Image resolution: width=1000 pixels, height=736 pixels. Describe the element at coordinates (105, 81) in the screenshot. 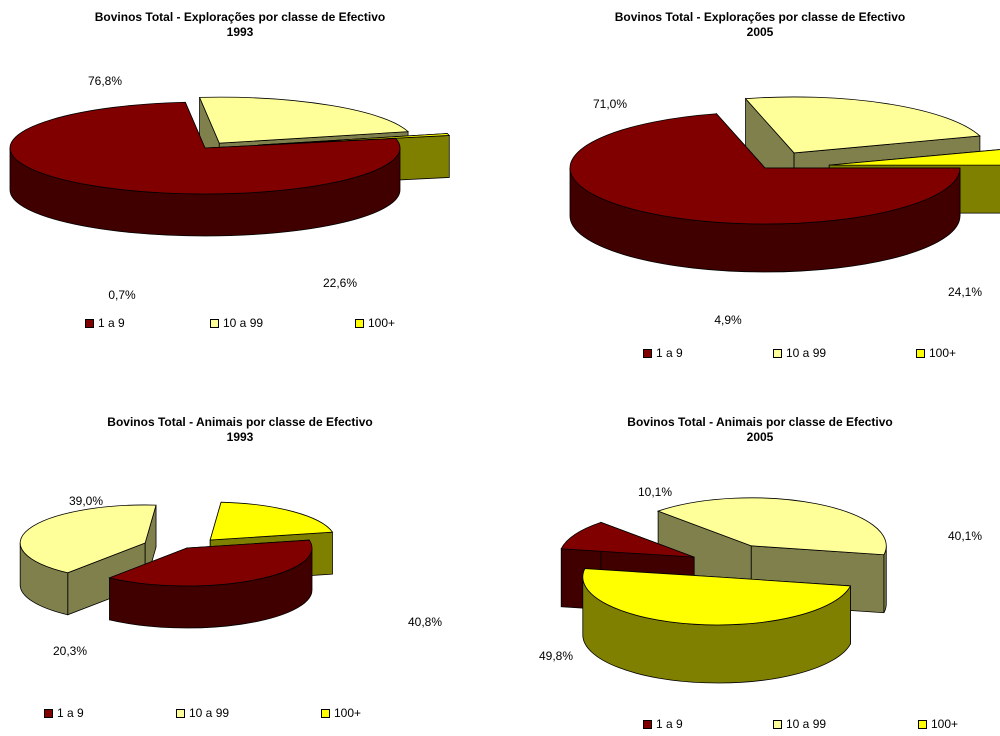

I see `data-label: 76,8%` at that location.